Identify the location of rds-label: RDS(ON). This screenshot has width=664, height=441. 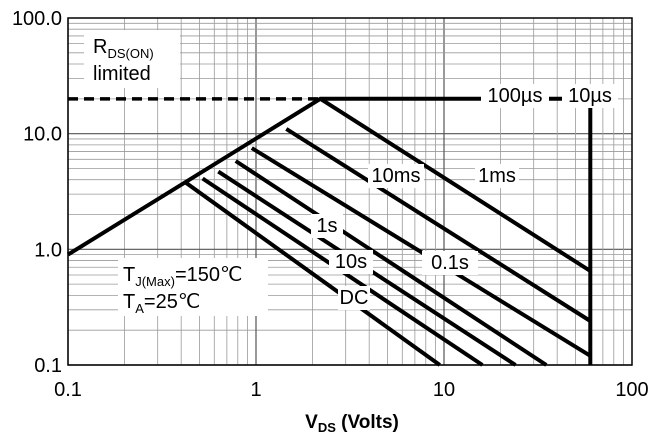
(123, 48).